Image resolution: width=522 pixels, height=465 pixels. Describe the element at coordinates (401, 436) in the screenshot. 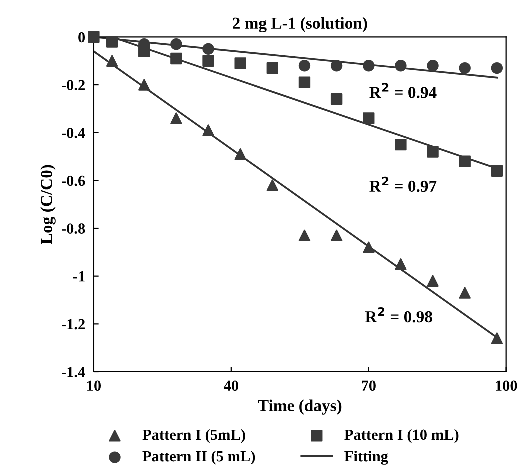

I see `legend-label: Pattern I (10 mL)` at that location.